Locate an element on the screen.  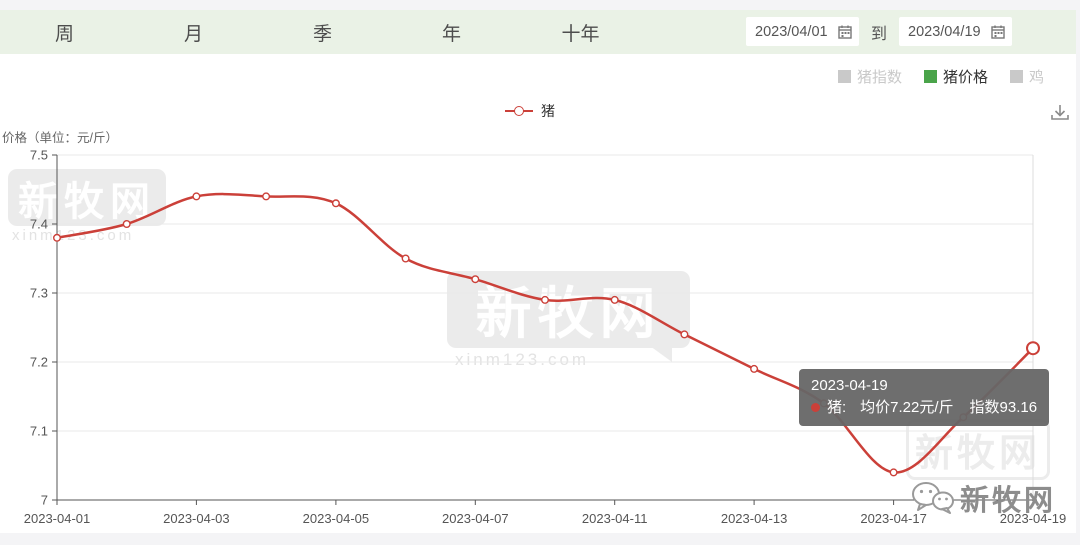
watermark-wechat: 新牧网 is located at coordinates (983, 498).